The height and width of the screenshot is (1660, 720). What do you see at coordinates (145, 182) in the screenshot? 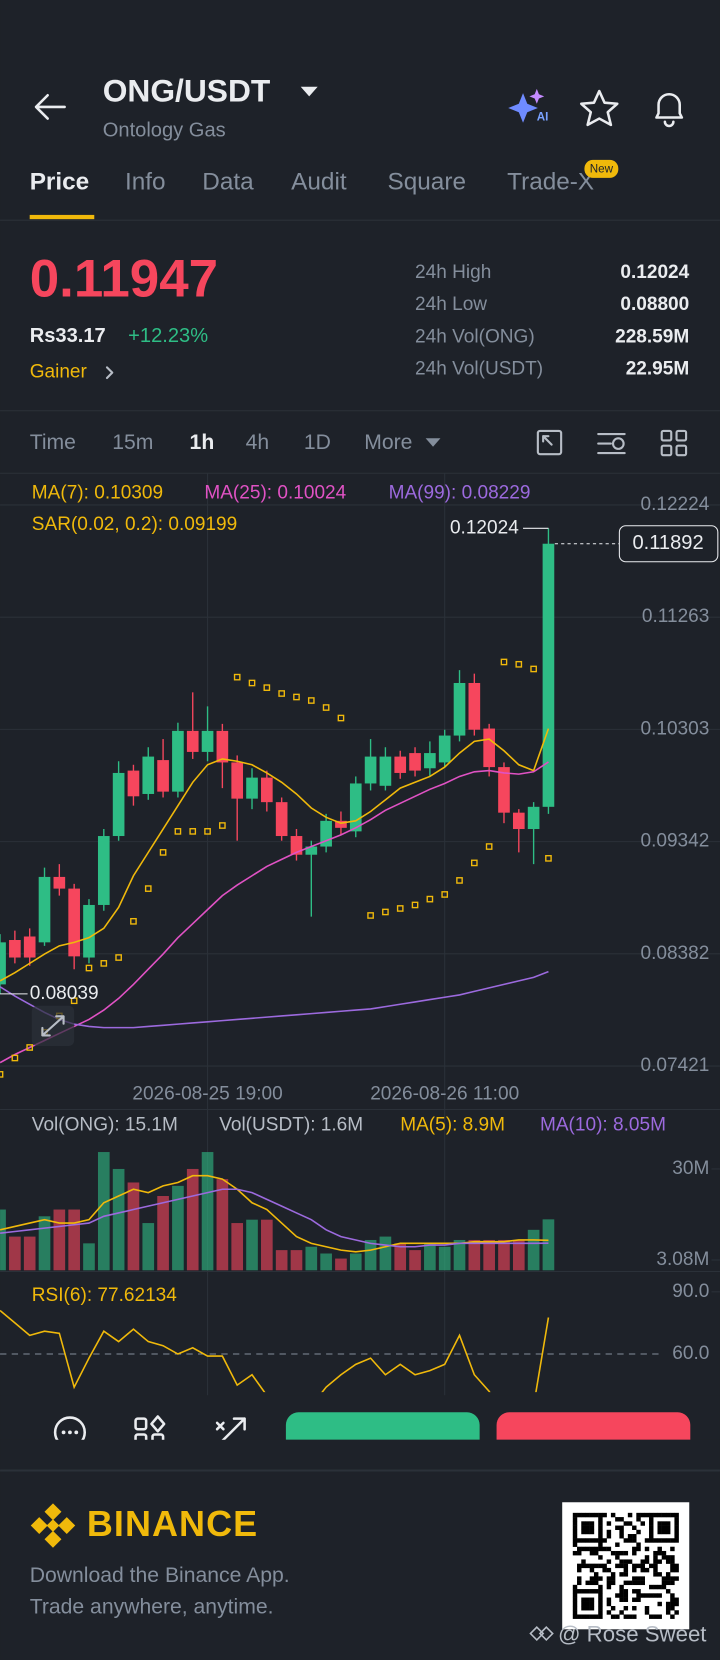
I see `tab: Info` at bounding box center [145, 182].